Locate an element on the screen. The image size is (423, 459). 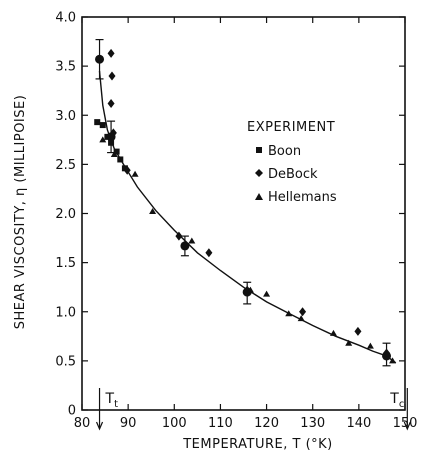
legend-label-debock: DeBock is located at coordinates (293, 174).